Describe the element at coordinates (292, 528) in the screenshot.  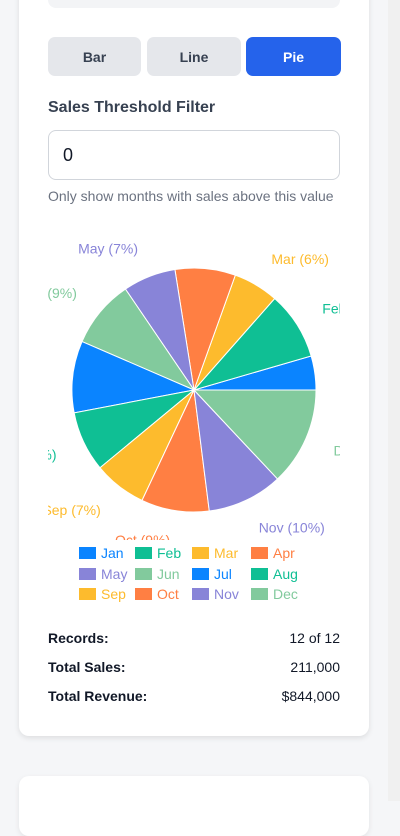
I see `pie-slice-label: Nov (10%)` at that location.